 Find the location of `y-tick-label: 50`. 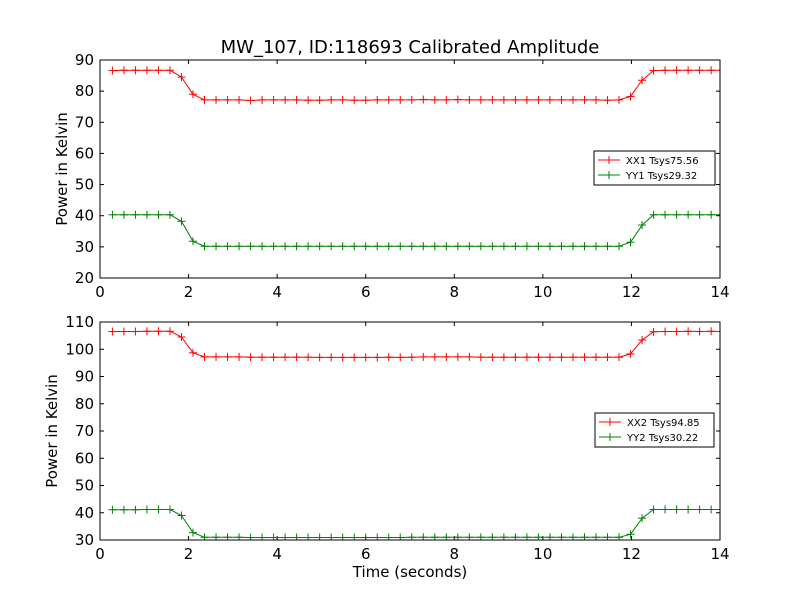

y-tick-label: 50 is located at coordinates (84, 185).